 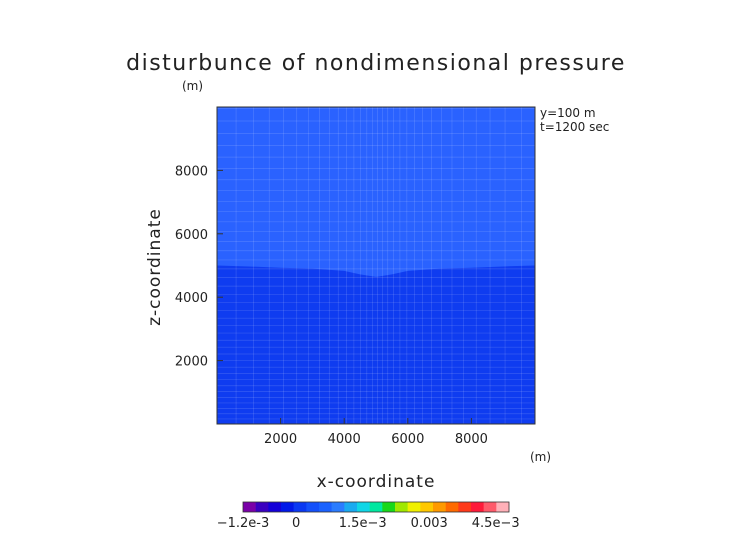 What do you see at coordinates (429, 523) in the screenshot?
I see `colorbar-label: 0.003` at bounding box center [429, 523].